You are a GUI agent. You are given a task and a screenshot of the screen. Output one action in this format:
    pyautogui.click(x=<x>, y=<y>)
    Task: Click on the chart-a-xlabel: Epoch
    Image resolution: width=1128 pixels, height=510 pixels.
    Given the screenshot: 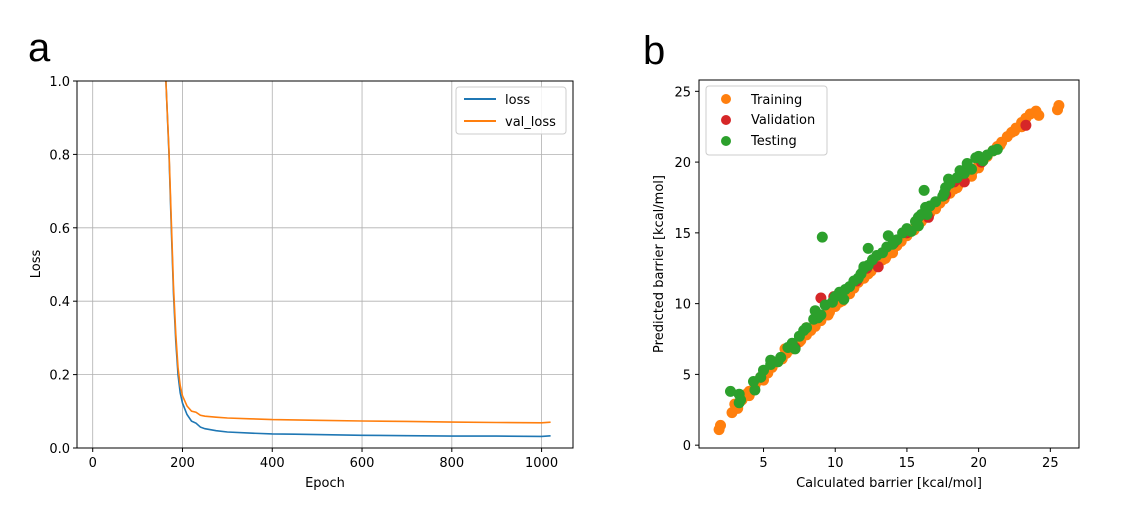 What is the action you would take?
    pyautogui.click(x=325, y=483)
    